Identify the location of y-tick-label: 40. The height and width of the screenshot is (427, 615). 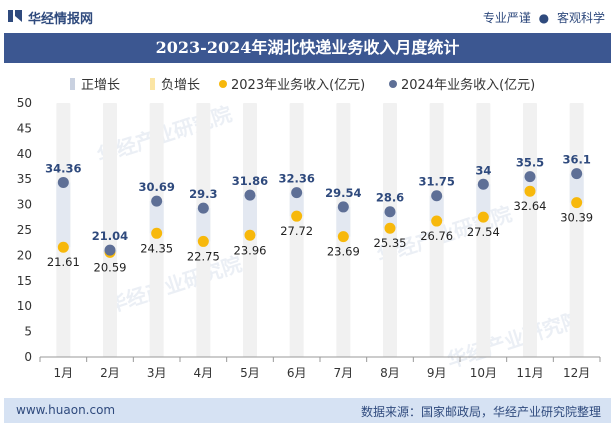
(24, 154).